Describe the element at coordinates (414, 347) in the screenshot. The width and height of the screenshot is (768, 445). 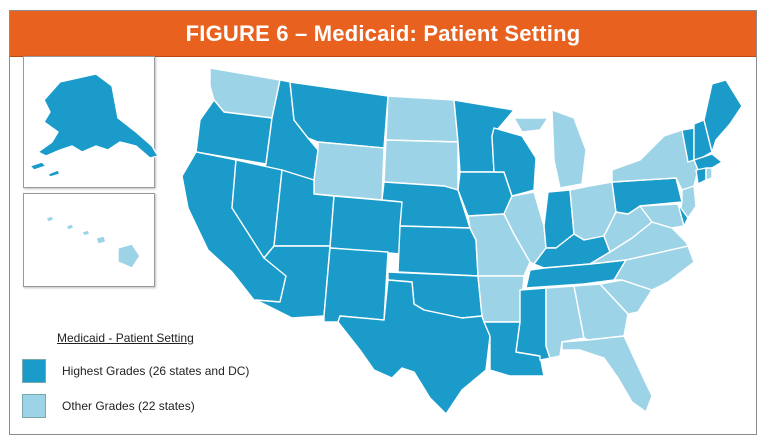
I see `state-tx` at that location.